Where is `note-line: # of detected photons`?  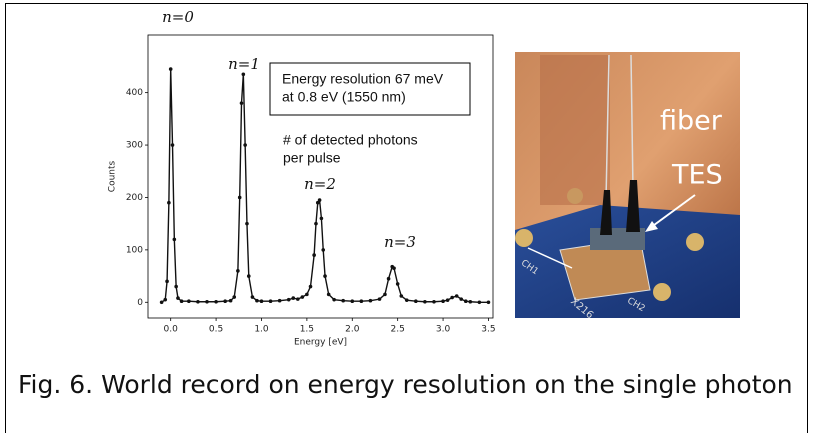 note-line: # of detected photons is located at coordinates (350, 140).